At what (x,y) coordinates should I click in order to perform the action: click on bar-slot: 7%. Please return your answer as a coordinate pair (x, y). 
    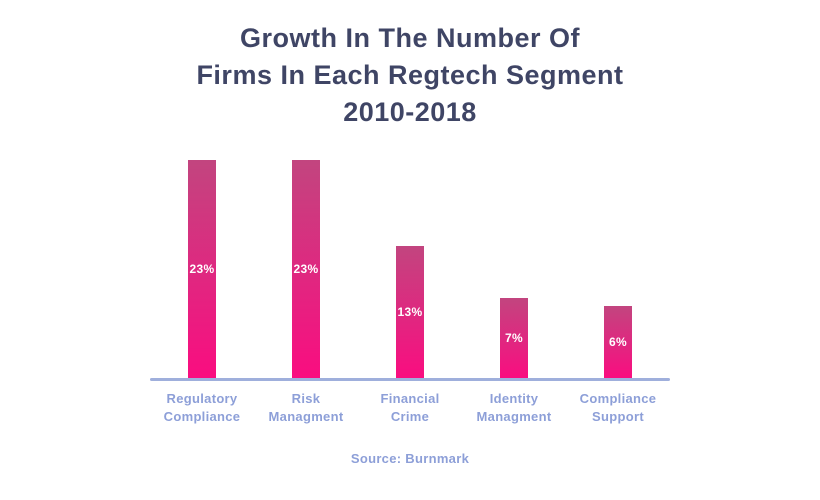
    Looking at the image, I should click on (514, 338).